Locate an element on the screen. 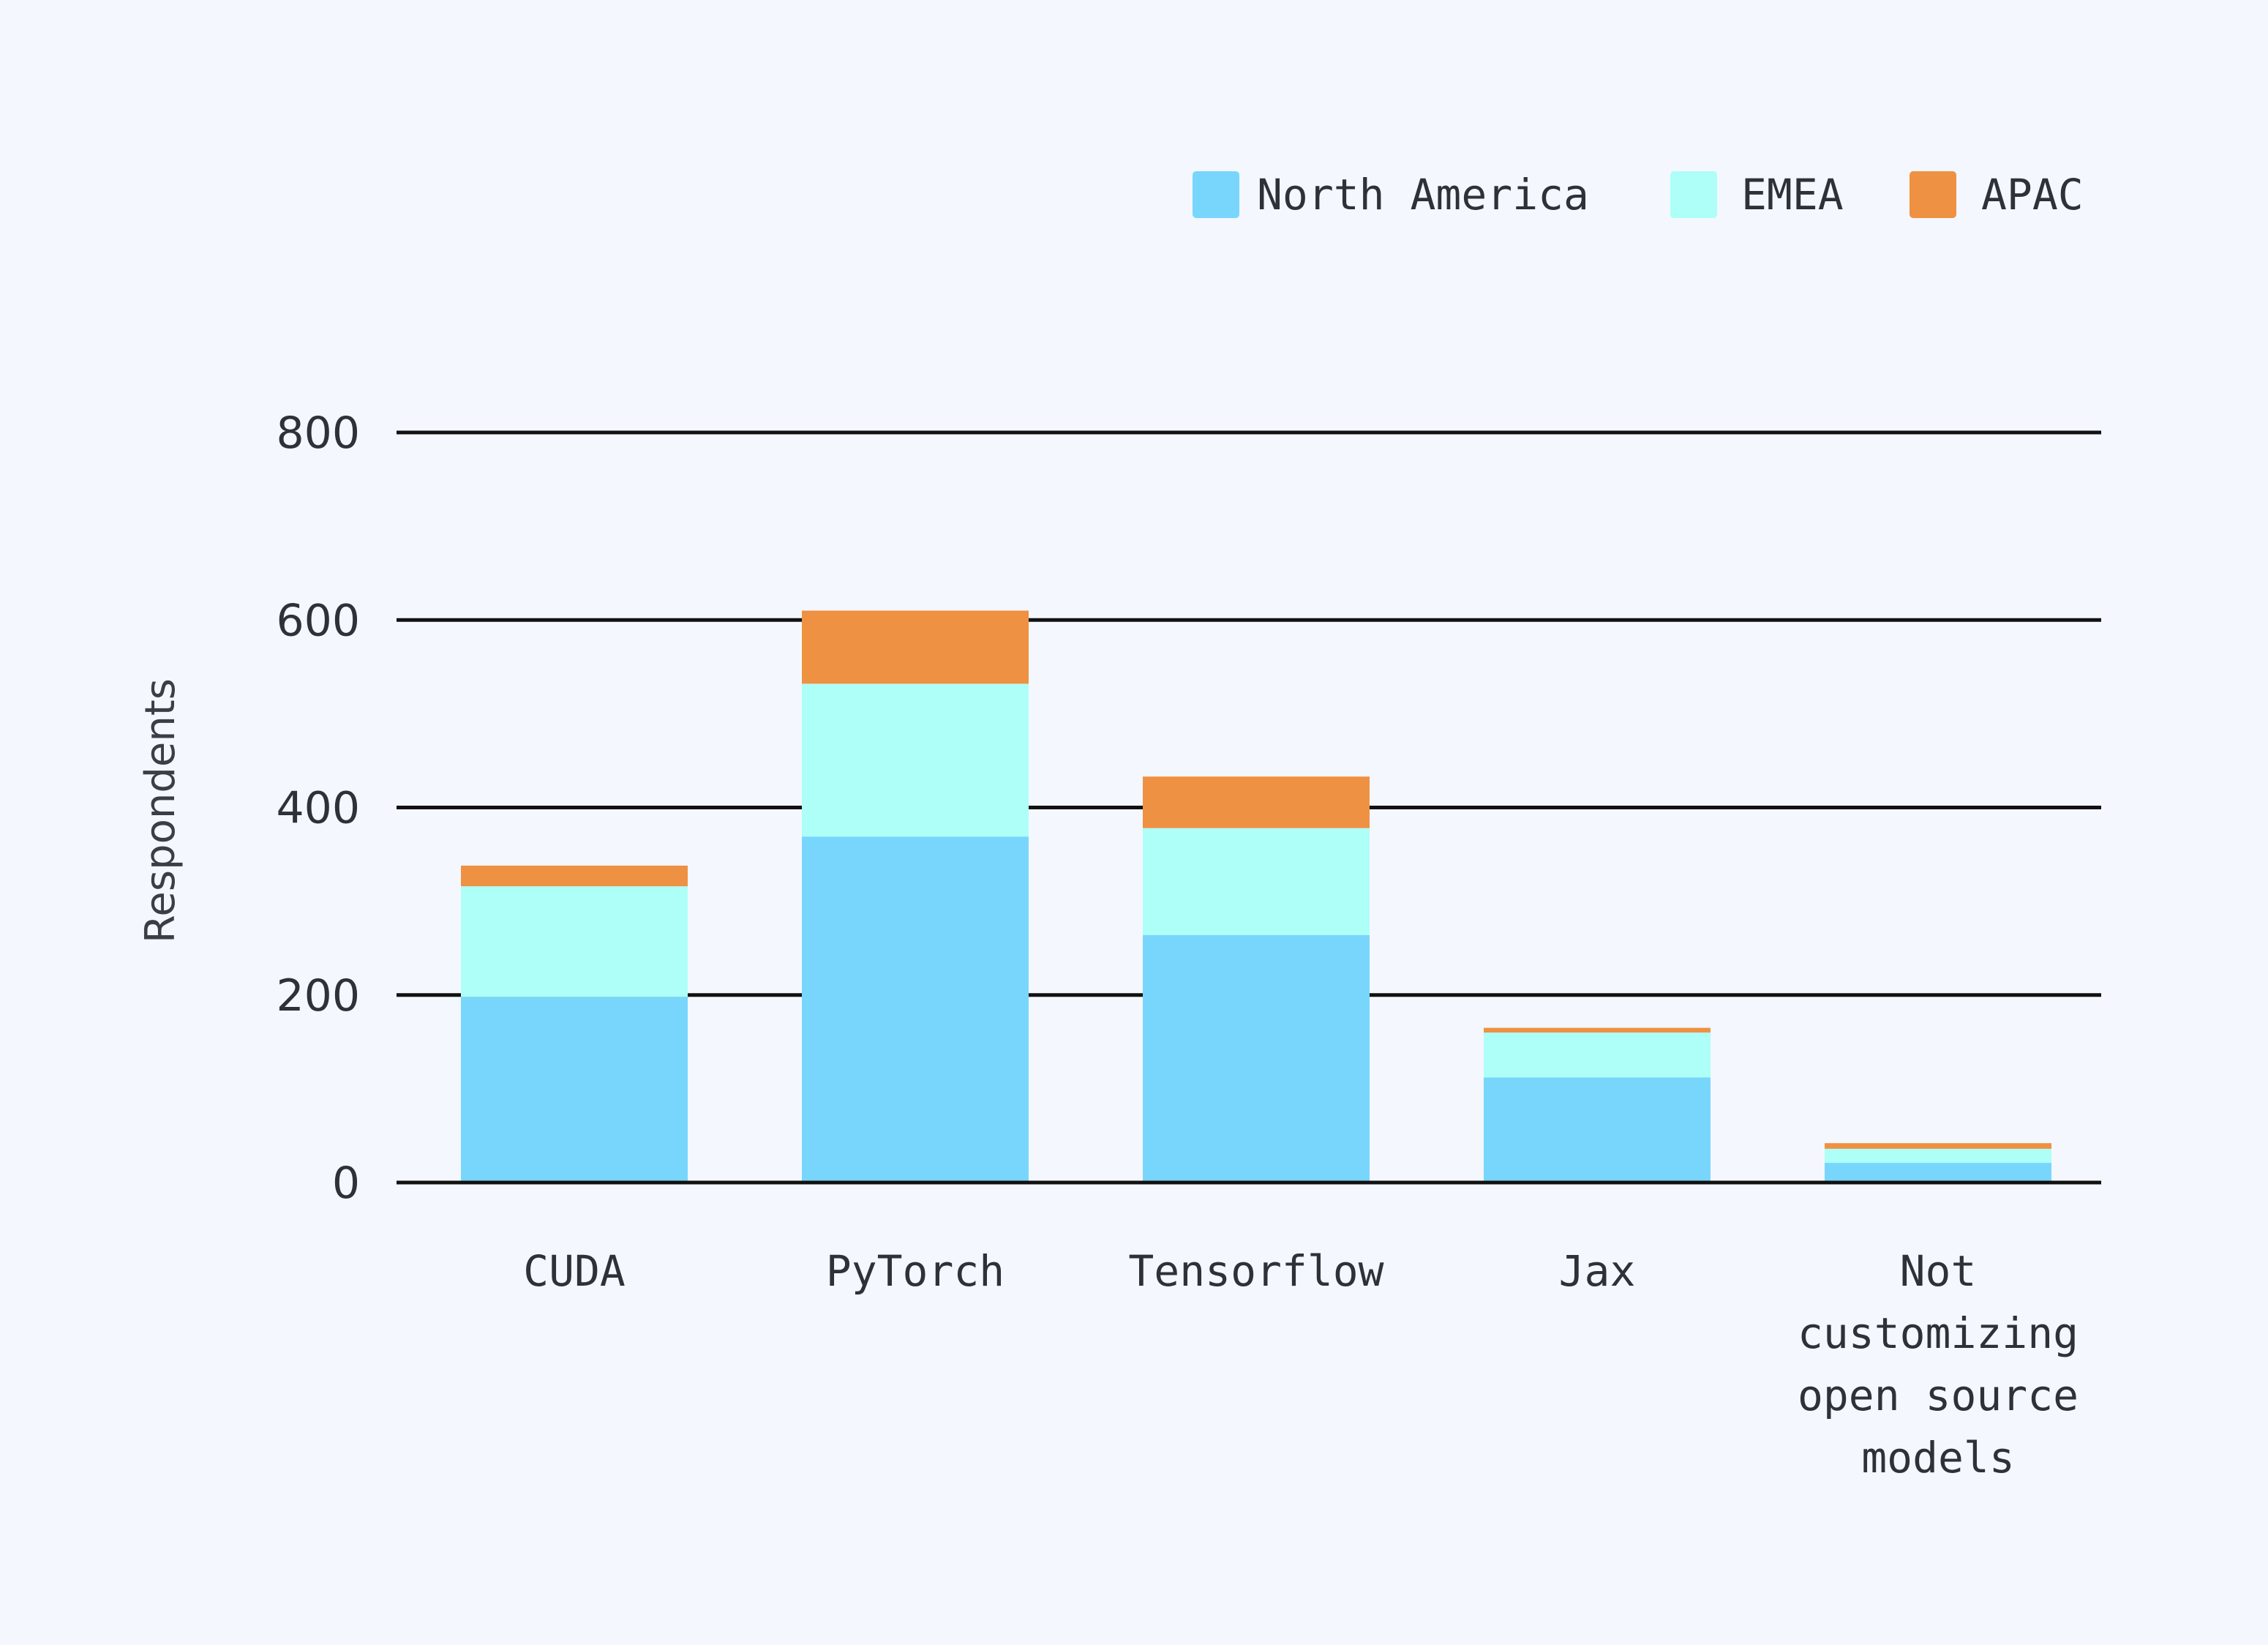 This screenshot has width=2268, height=1645. x-category-label-line: Jax is located at coordinates (1597, 1271).